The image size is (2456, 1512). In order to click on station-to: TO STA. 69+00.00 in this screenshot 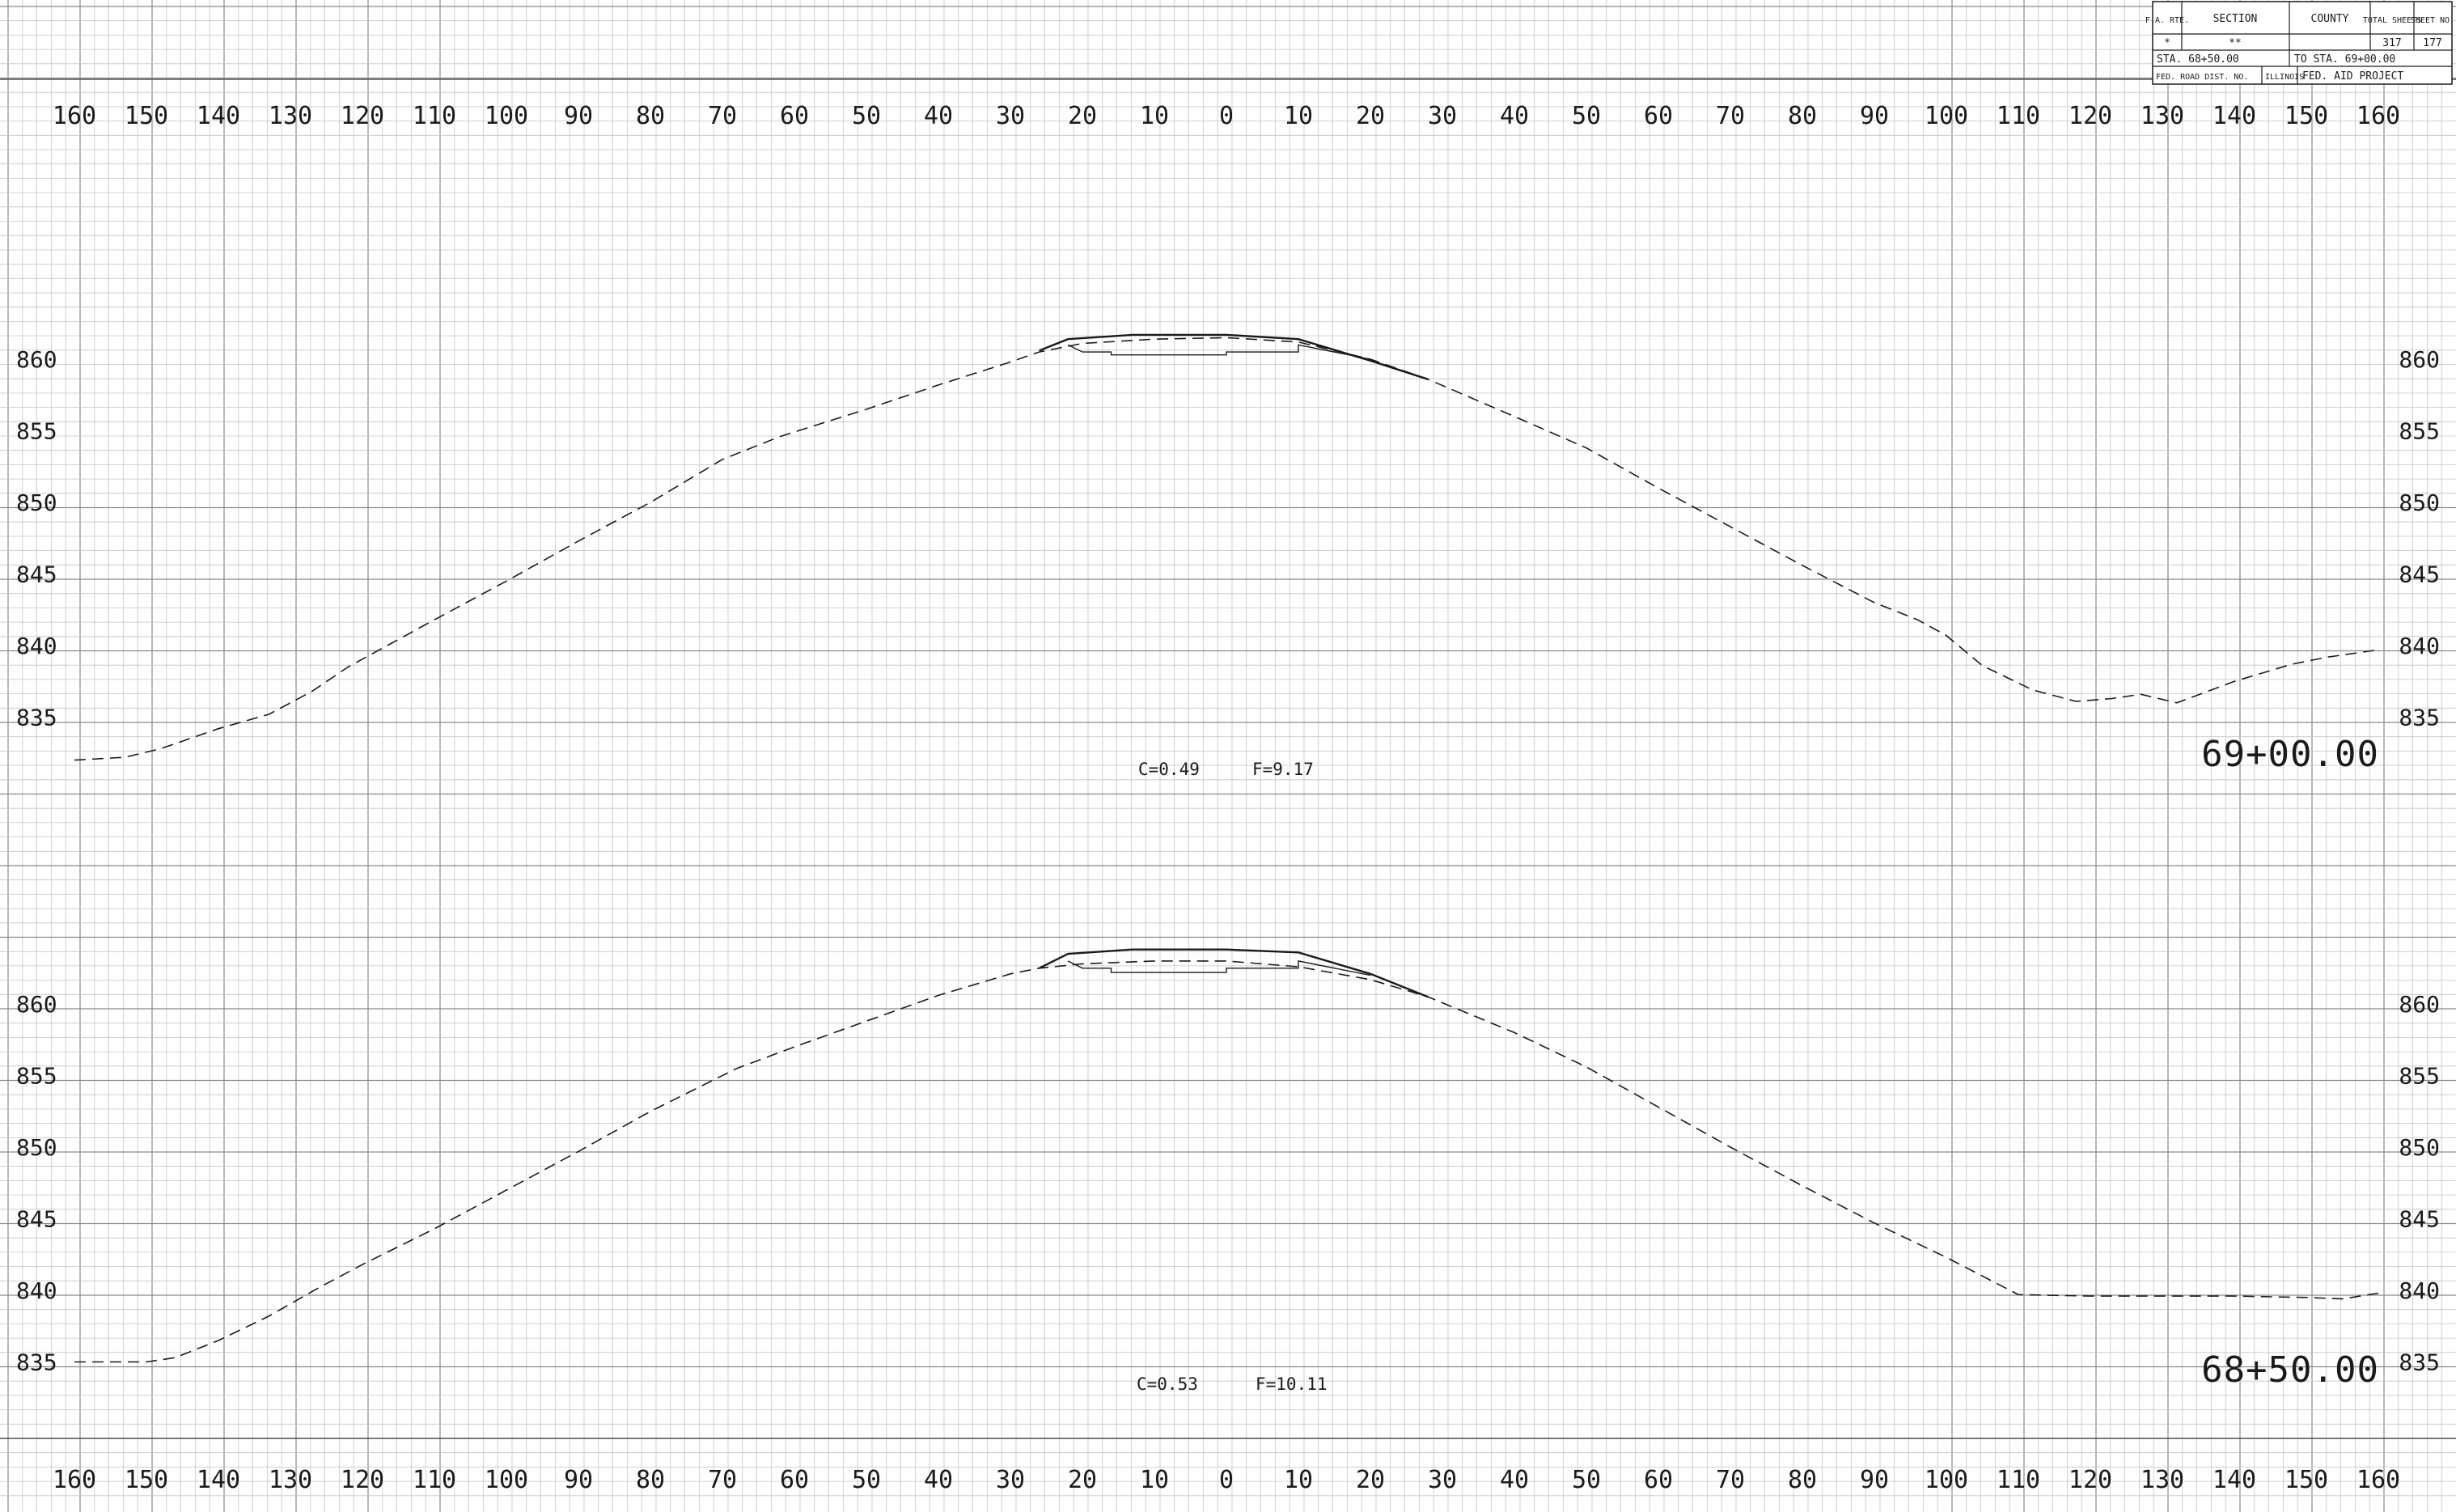, I will do `click(2344, 59)`.